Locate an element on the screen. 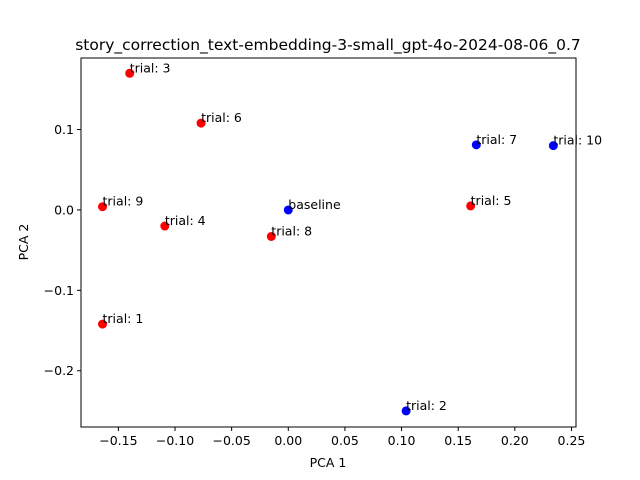 Image resolution: width=640 pixels, height=480 pixels. data-point-label: trial: 8 is located at coordinates (291, 230).